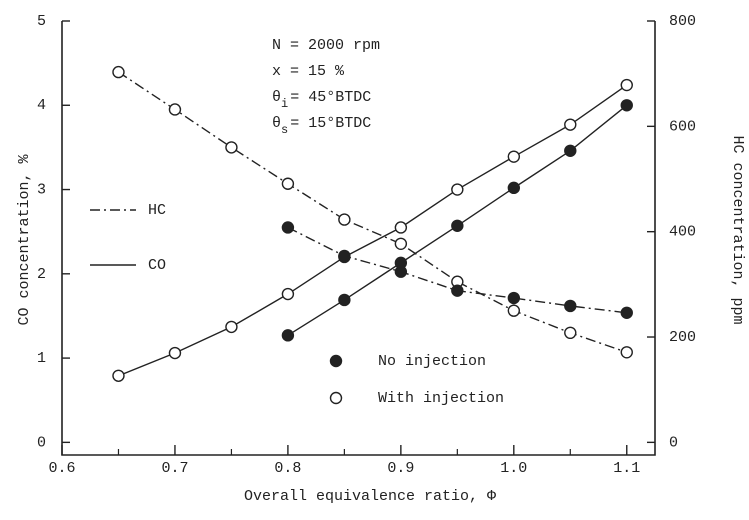 The width and height of the screenshot is (749, 520). Describe the element at coordinates (682, 126) in the screenshot. I see `y2-tick-label: 600` at that location.